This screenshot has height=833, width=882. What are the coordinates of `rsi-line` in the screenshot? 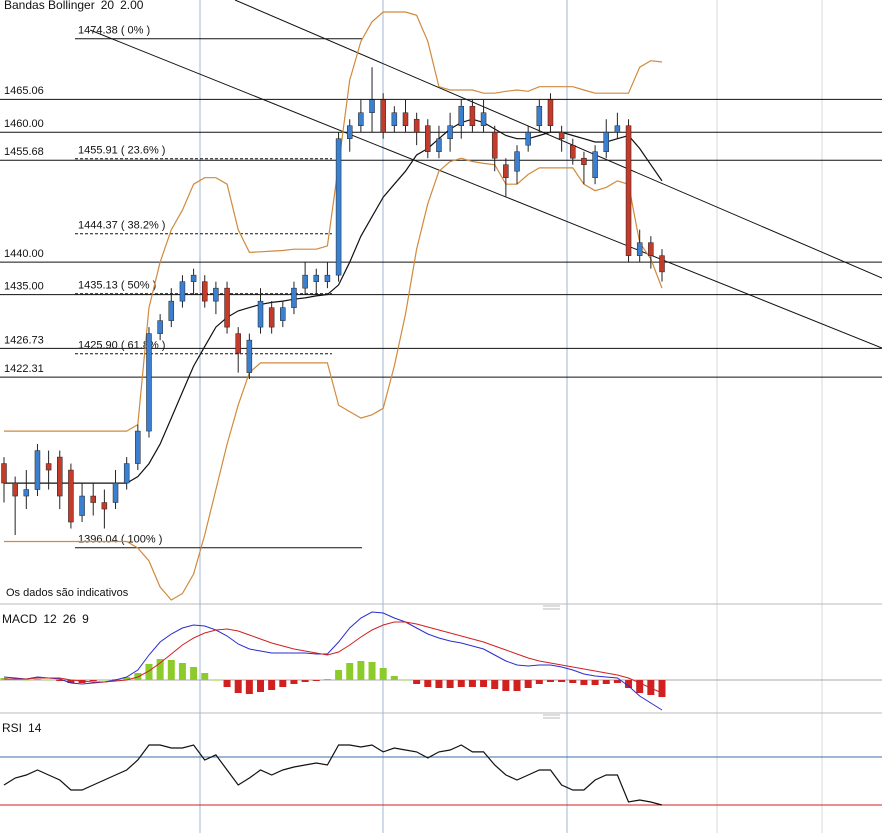 It's located at (333, 775).